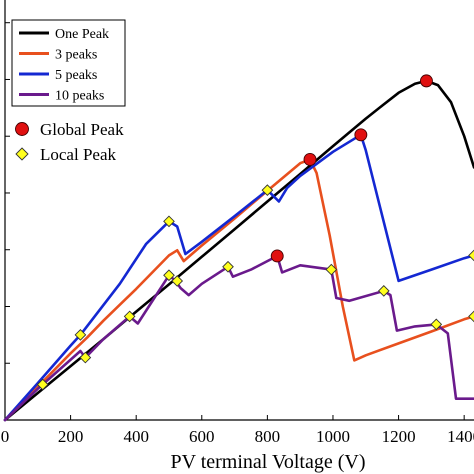 Image resolution: width=474 pixels, height=474 pixels. Describe the element at coordinates (202, 436) in the screenshot. I see `x-tick-label: 600` at that location.